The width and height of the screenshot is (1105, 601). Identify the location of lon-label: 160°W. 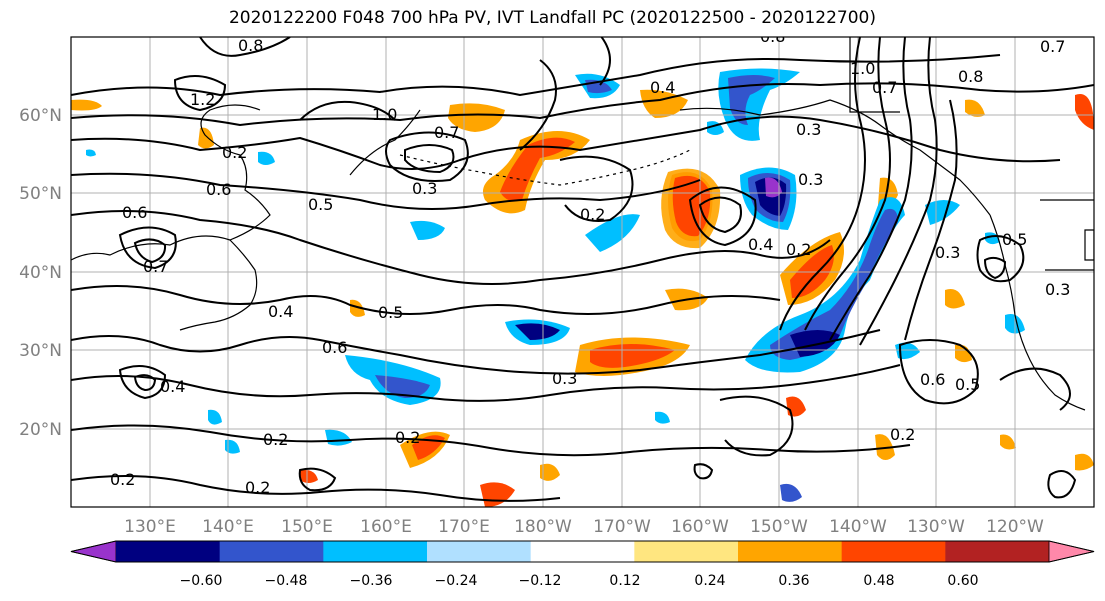
(700, 527).